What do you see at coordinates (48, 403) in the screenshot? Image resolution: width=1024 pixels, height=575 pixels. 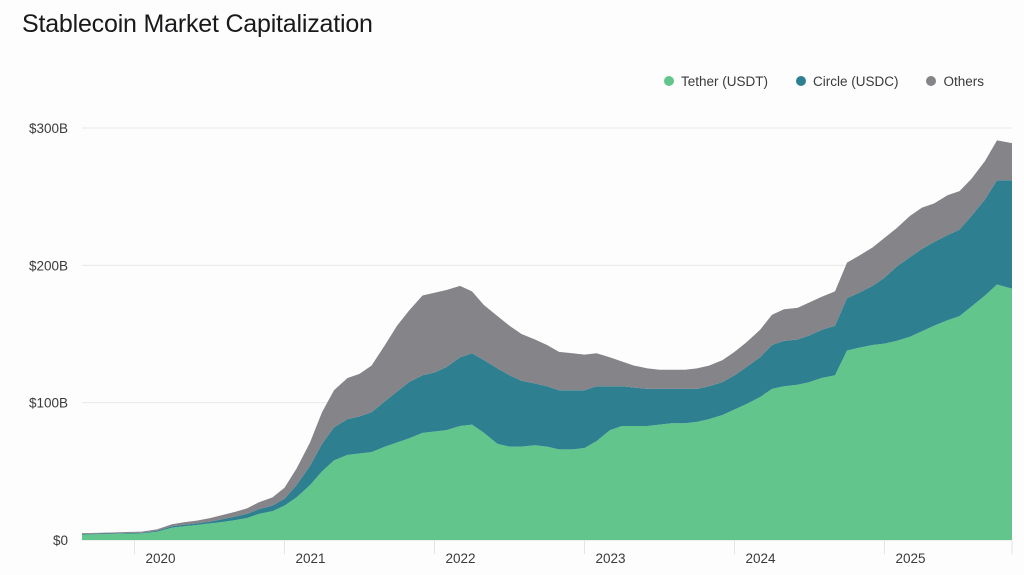 I see `y-axis-tick-label: $100B` at bounding box center [48, 403].